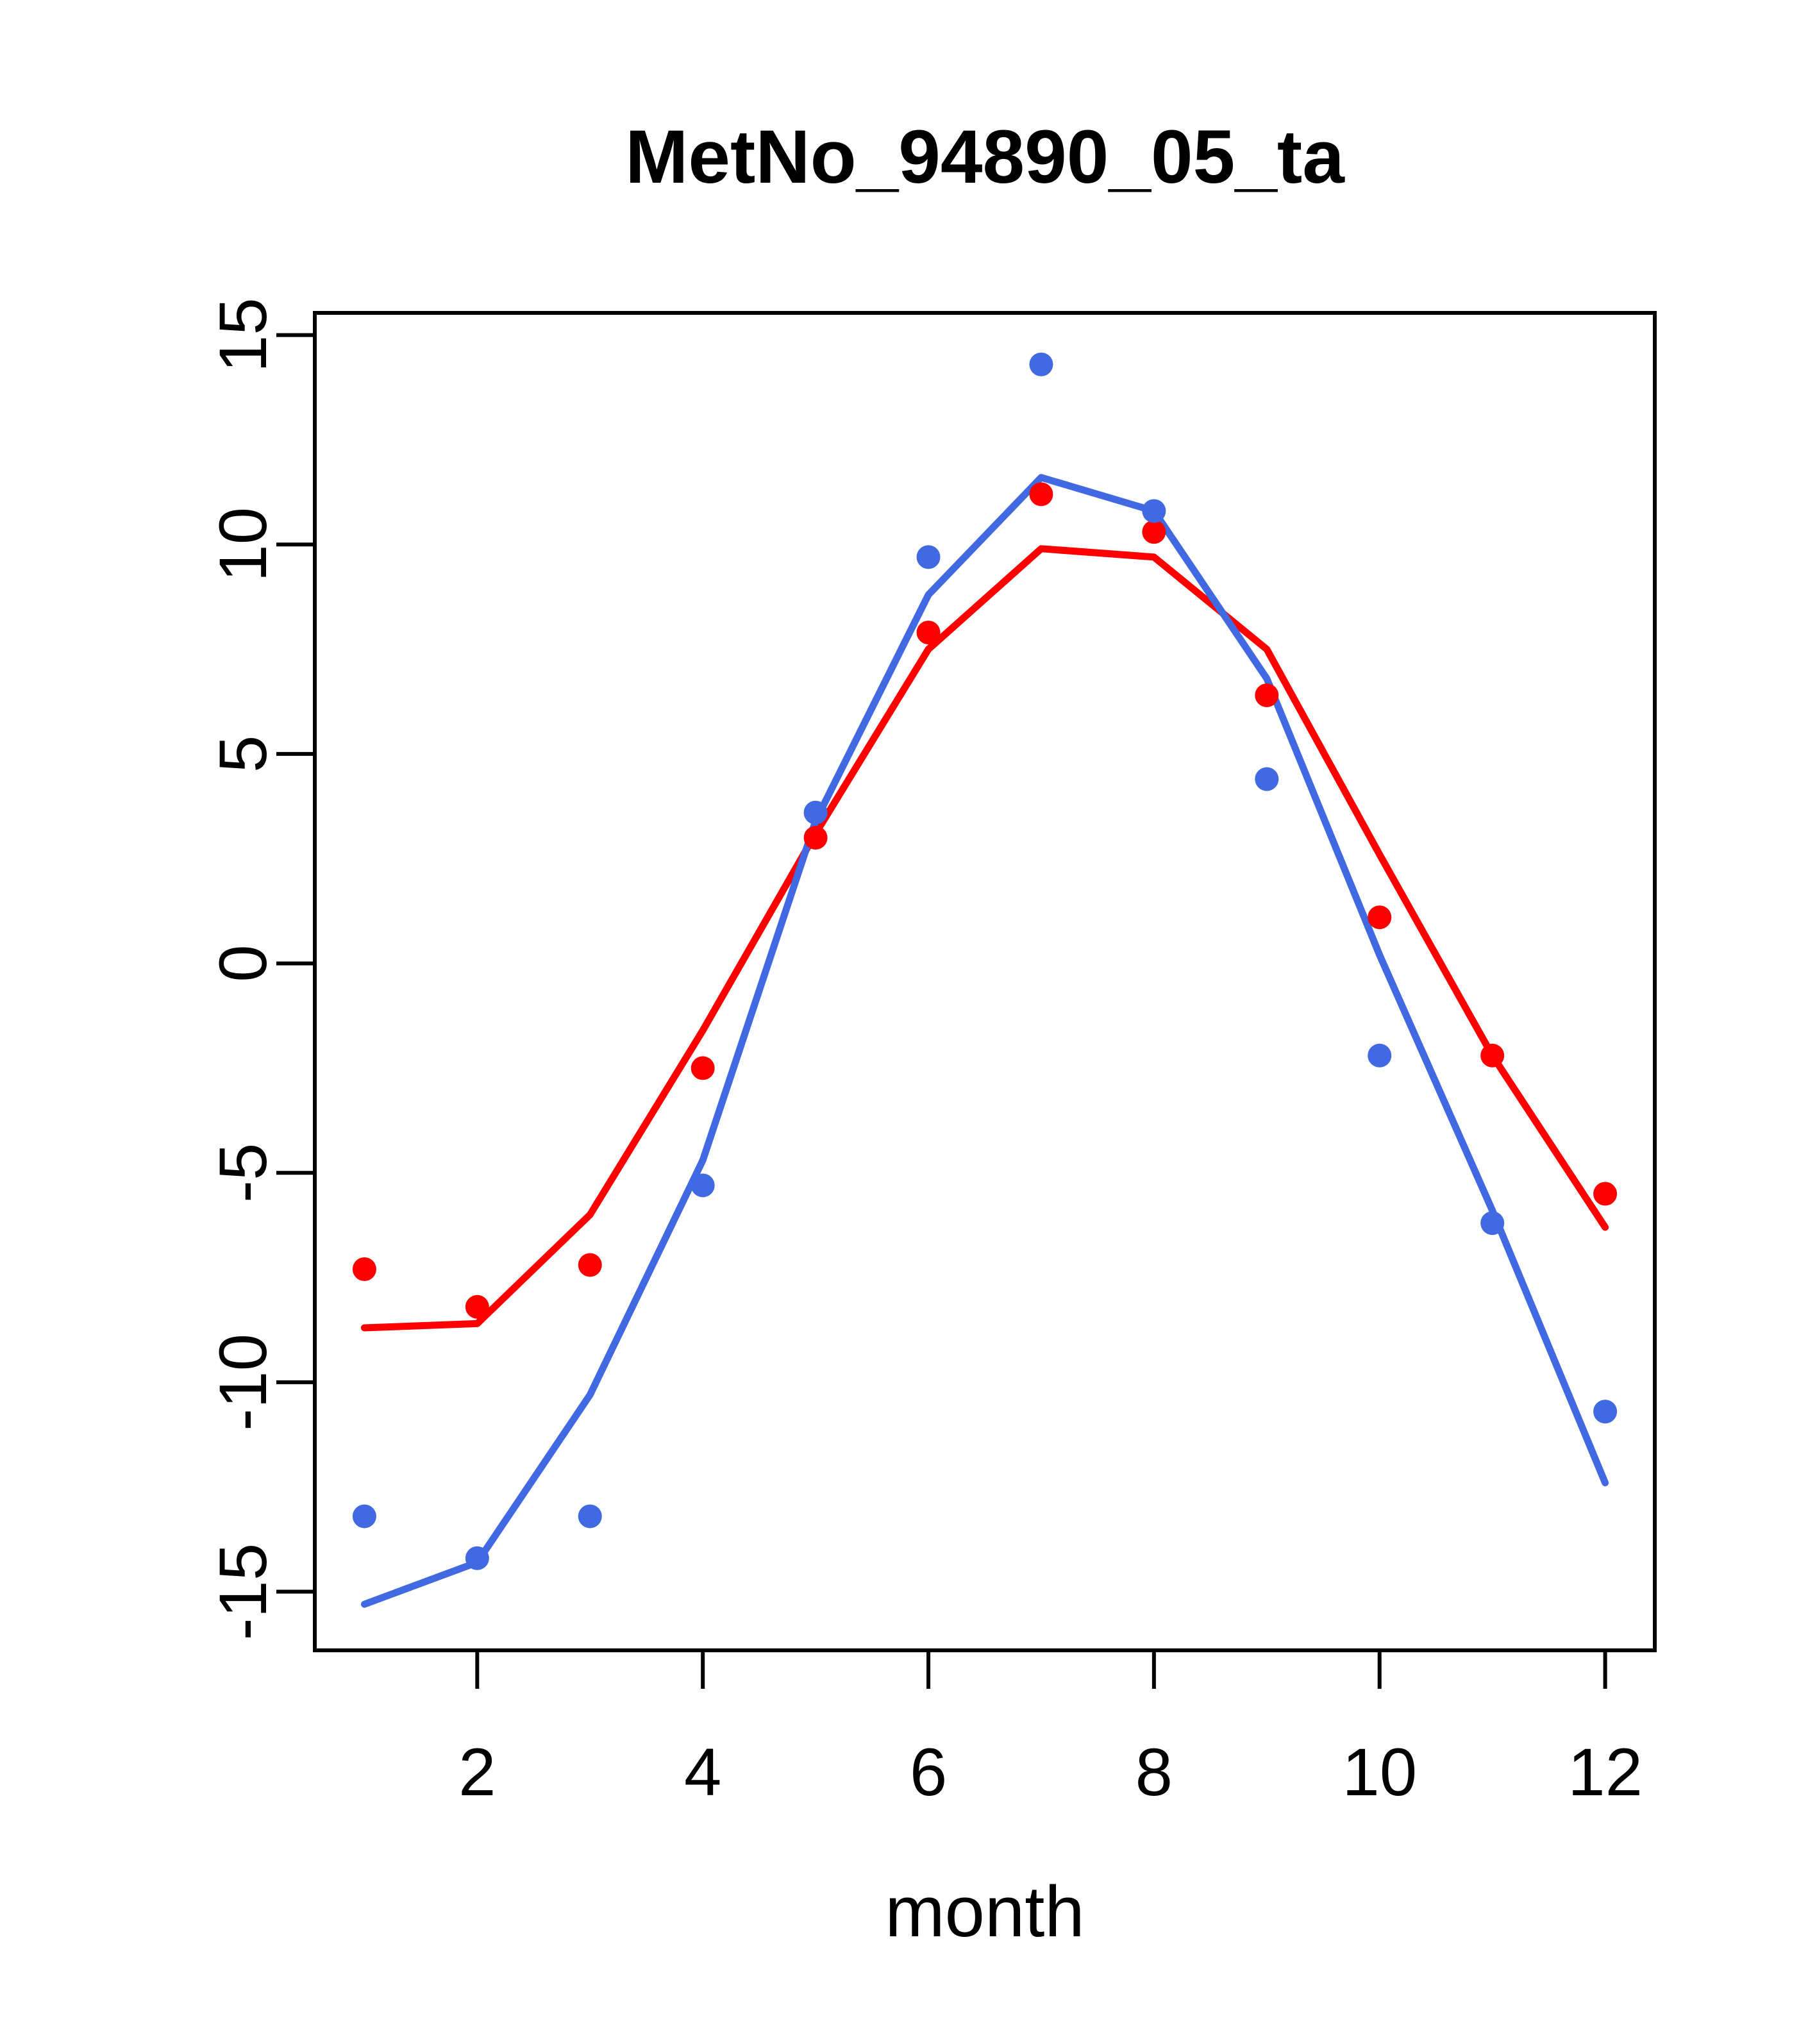 Image resolution: width=1817 pixels, height=2044 pixels. I want to click on chart-title: MetNo_94890_05_ta, so click(985, 157).